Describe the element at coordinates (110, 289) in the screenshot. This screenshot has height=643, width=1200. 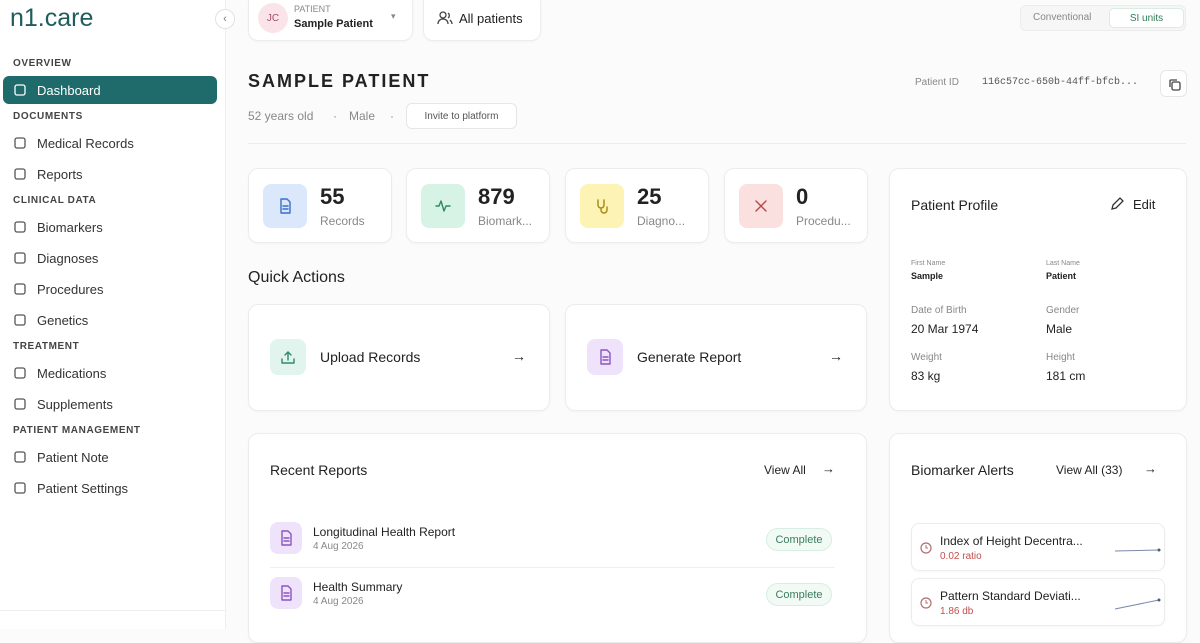
I see `nav-item: Procedures` at that location.